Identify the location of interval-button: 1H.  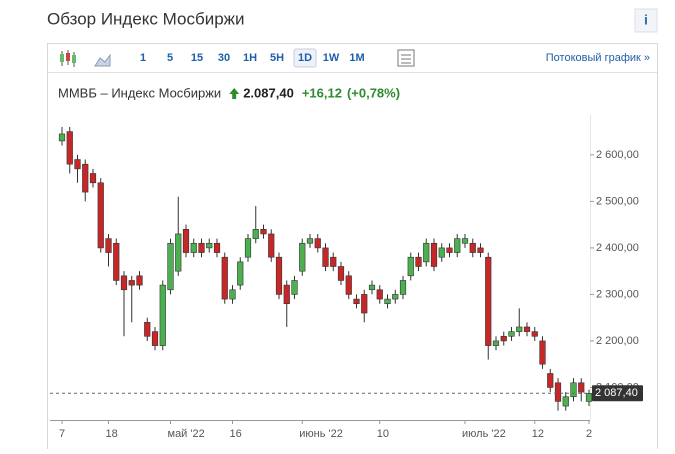
(250, 58).